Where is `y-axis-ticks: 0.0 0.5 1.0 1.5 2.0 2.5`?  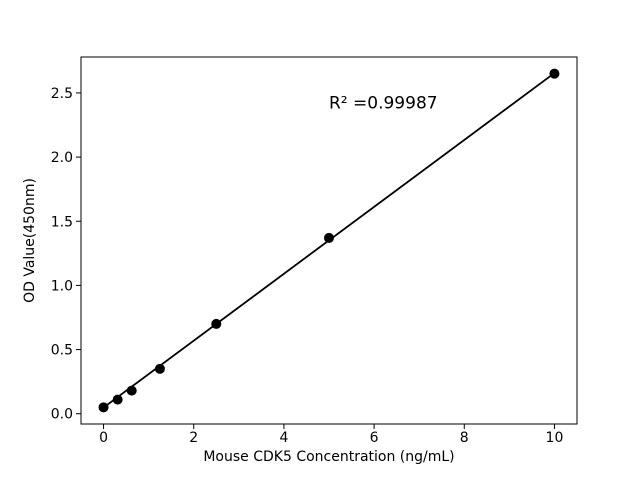 y-axis-ticks: 0.0 0.5 1.0 1.5 2.0 2.5 is located at coordinates (66, 254).